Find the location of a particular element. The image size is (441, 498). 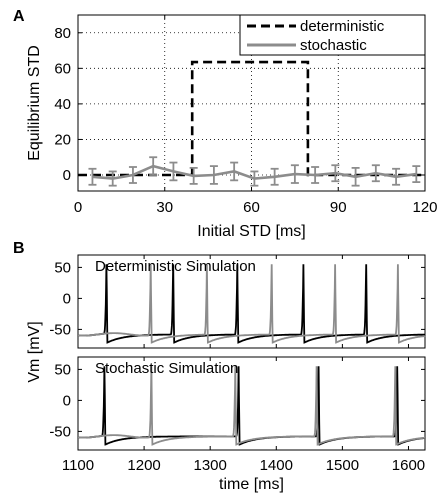

b1-series is located at coordinates (252, 304).